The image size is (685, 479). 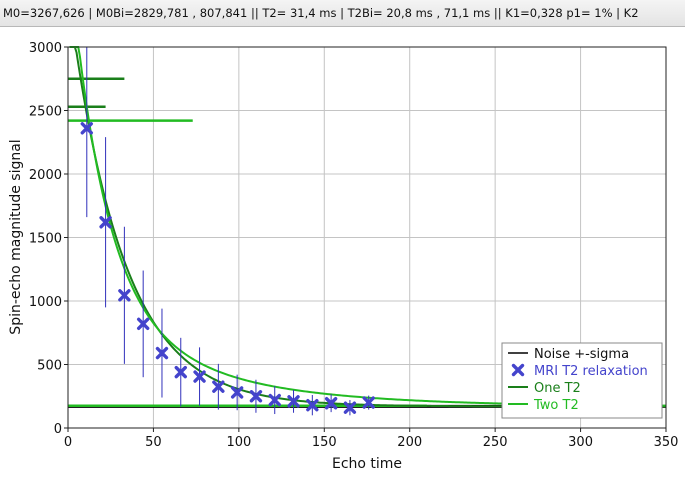 I want to click on y-tick-label: 2500, so click(x=45, y=112).